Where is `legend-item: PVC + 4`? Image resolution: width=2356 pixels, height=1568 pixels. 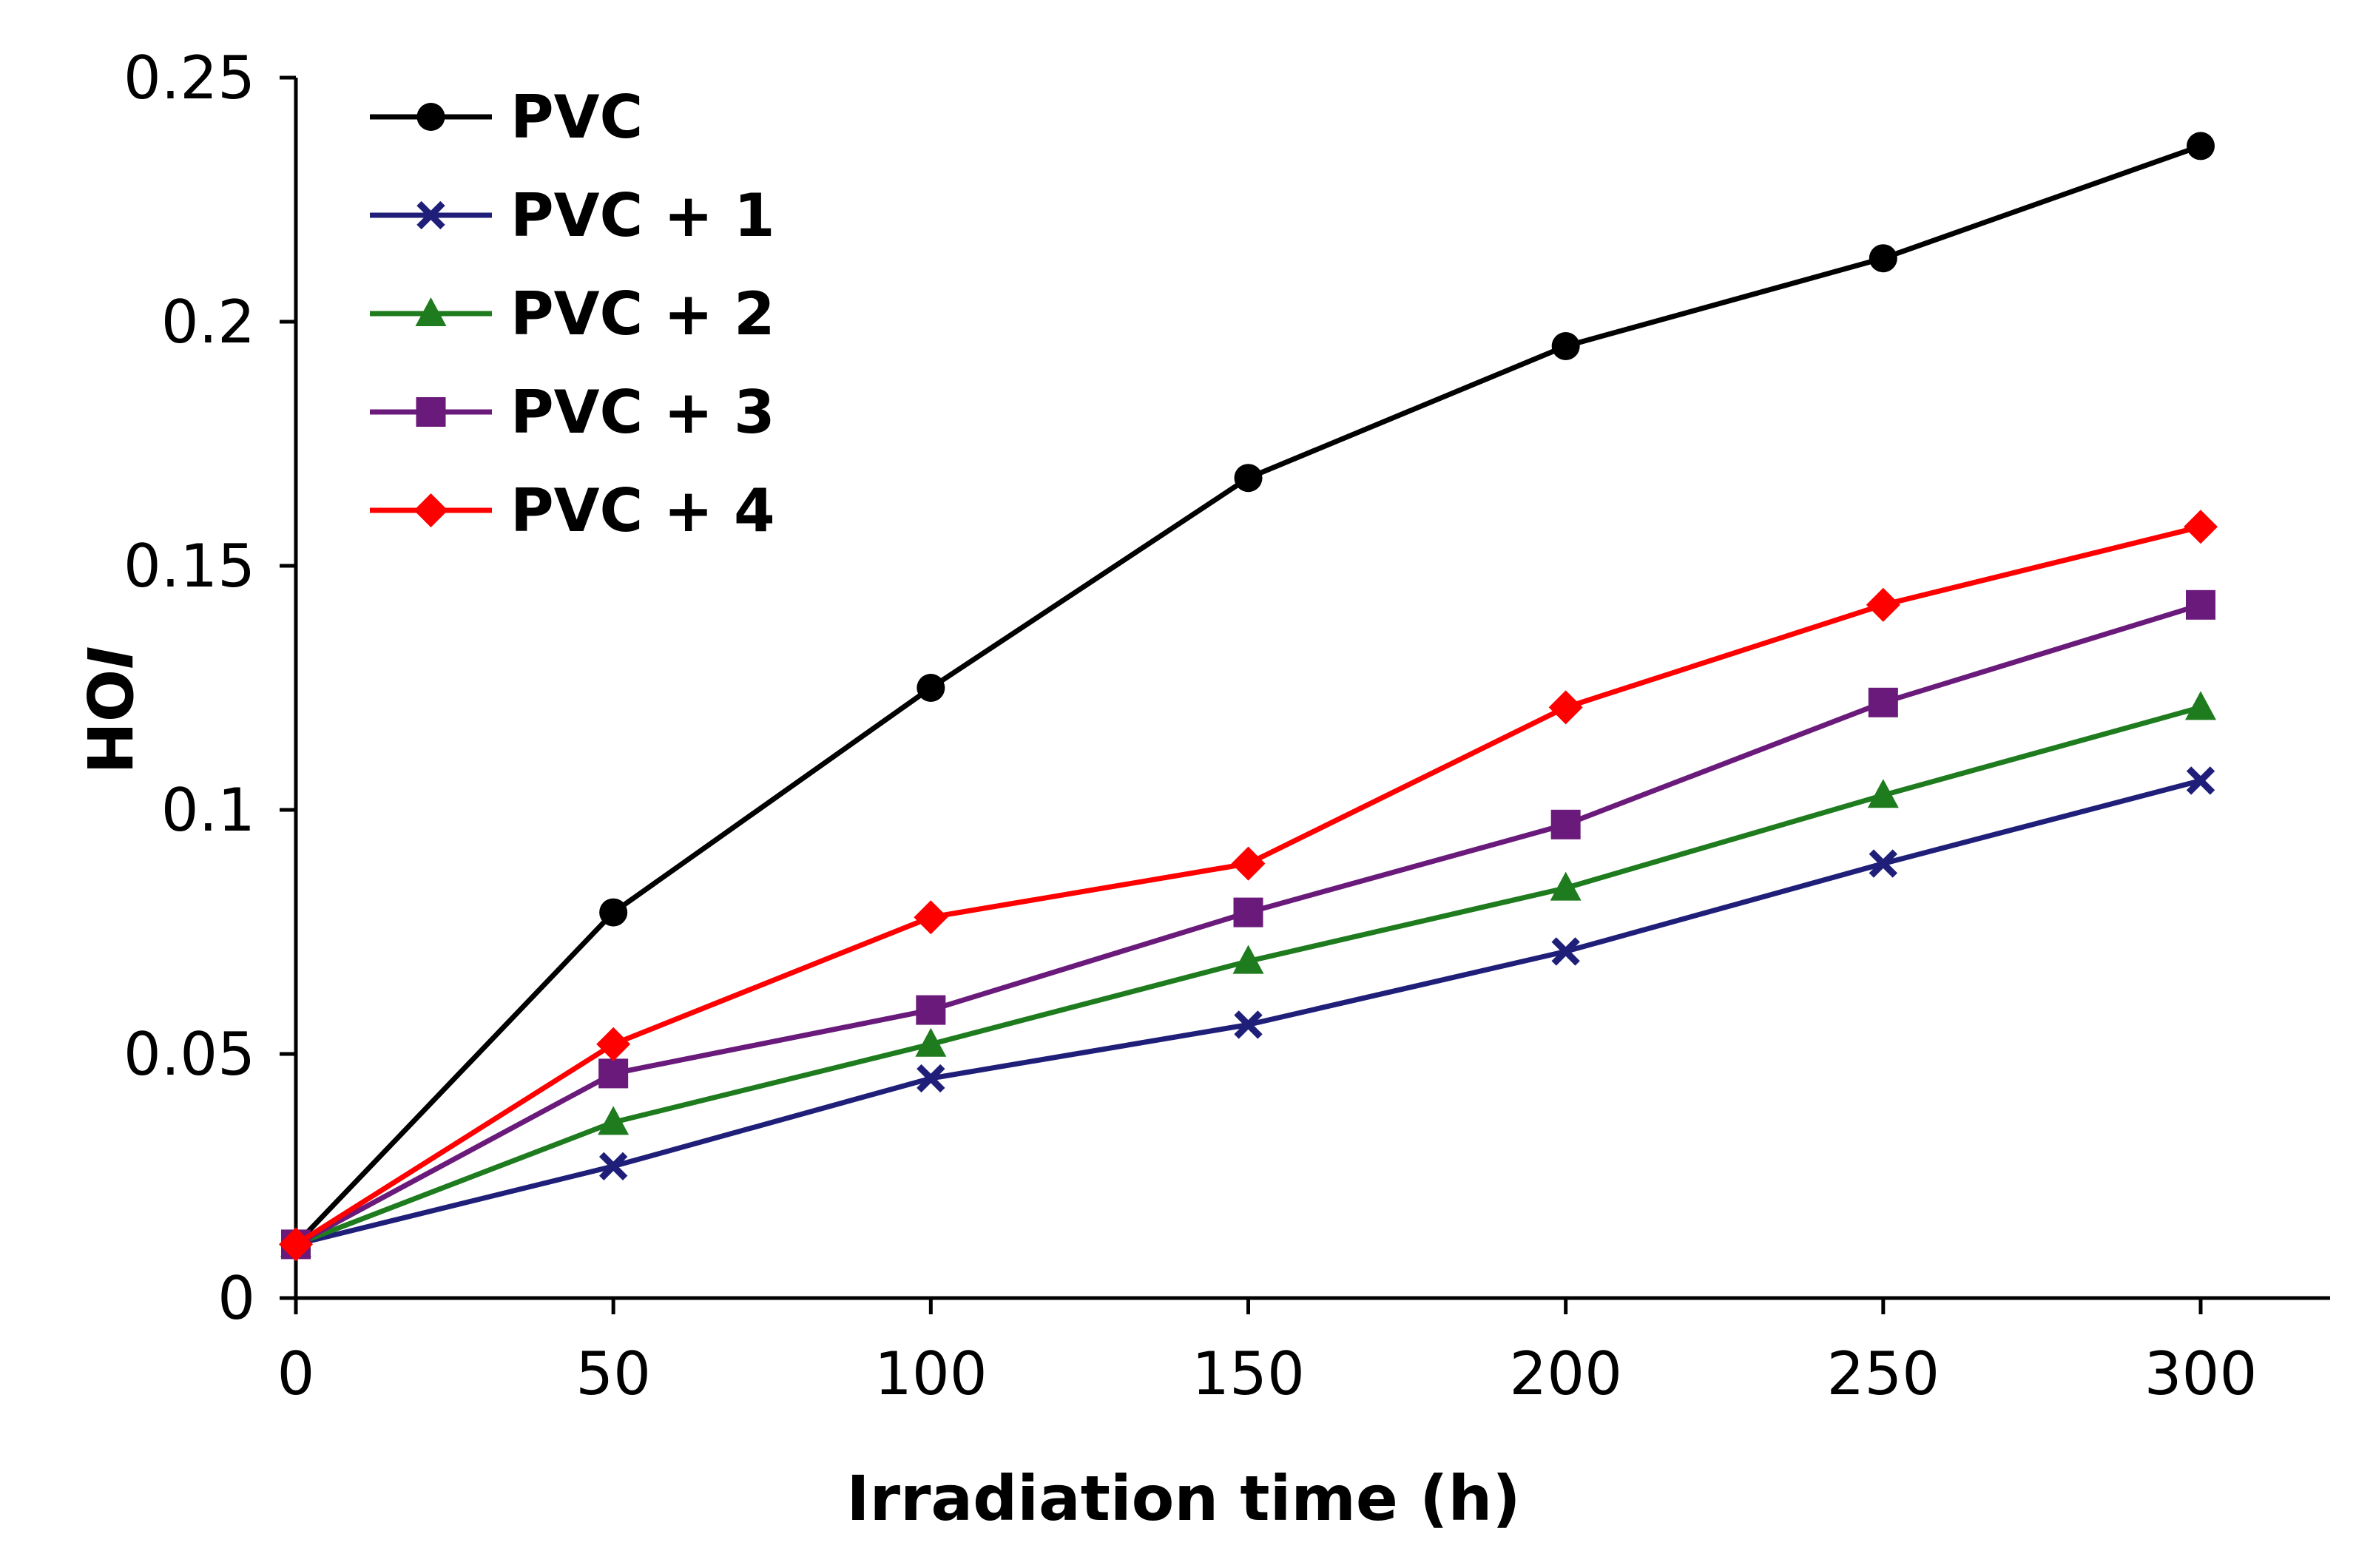
legend-item: PVC + 4 is located at coordinates (572, 510).